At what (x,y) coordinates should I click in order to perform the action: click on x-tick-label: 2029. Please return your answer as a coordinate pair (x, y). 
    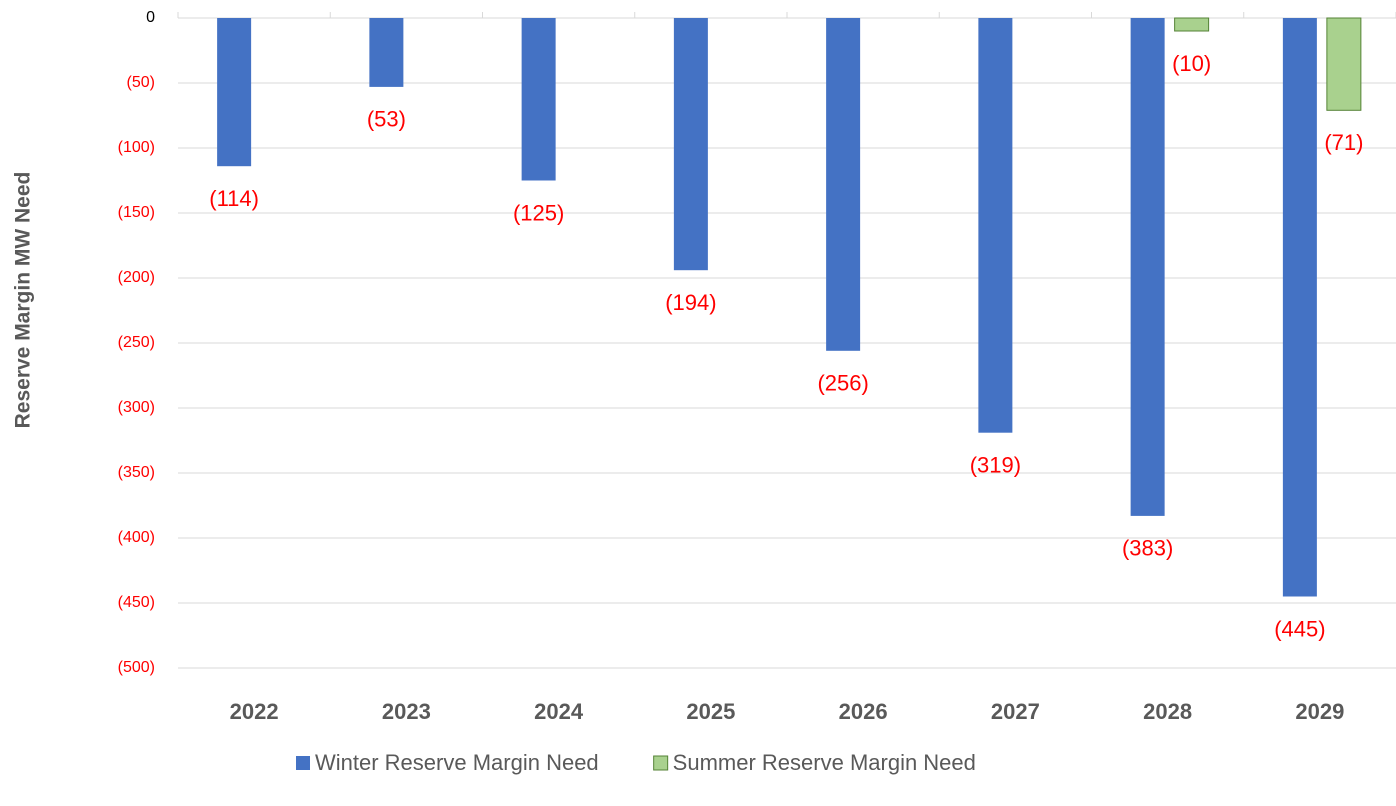
    Looking at the image, I should click on (1319, 711).